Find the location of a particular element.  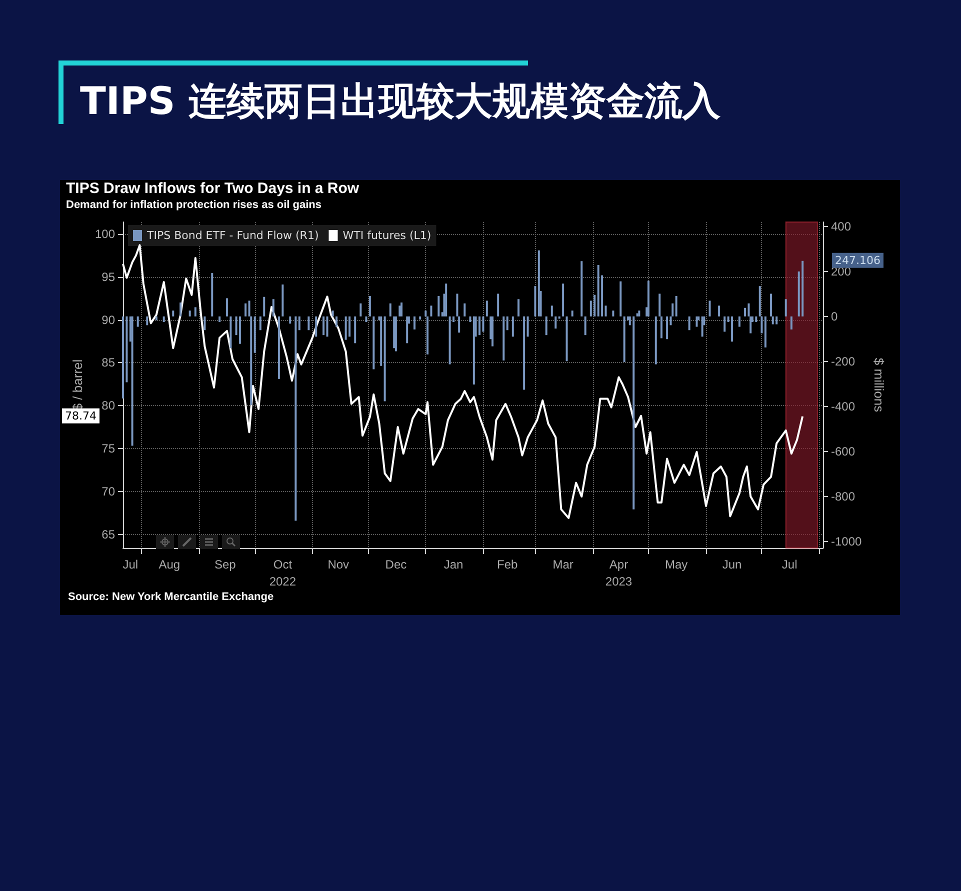

x-tick-label: Sep is located at coordinates (225, 565).